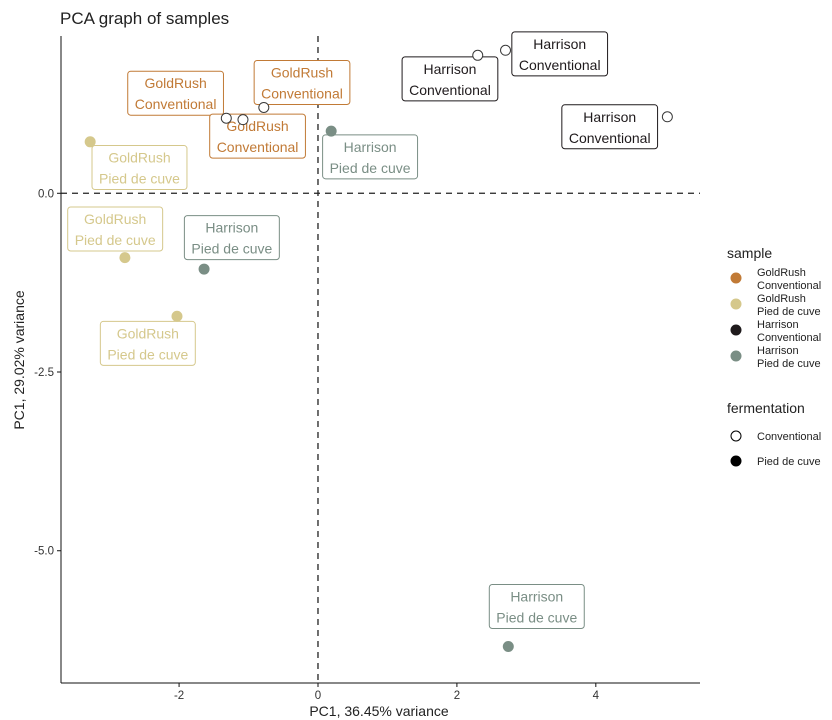  Describe the element at coordinates (179, 696) in the screenshot. I see `x-tick-label: -2` at that location.